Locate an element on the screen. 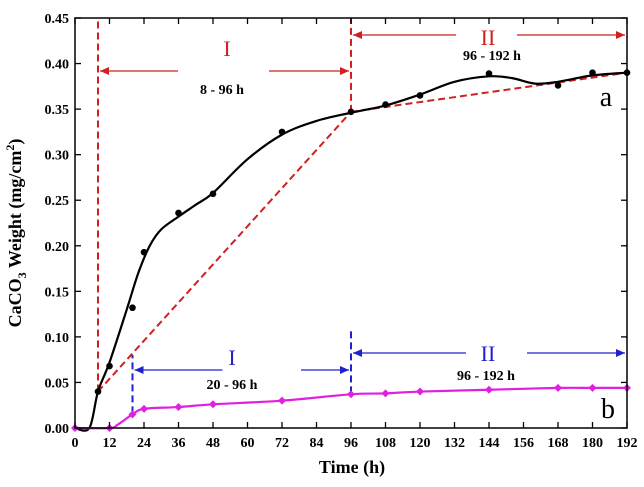 This screenshot has width=644, height=487. a-stage2-arrow-right-head is located at coordinates (620, 35).